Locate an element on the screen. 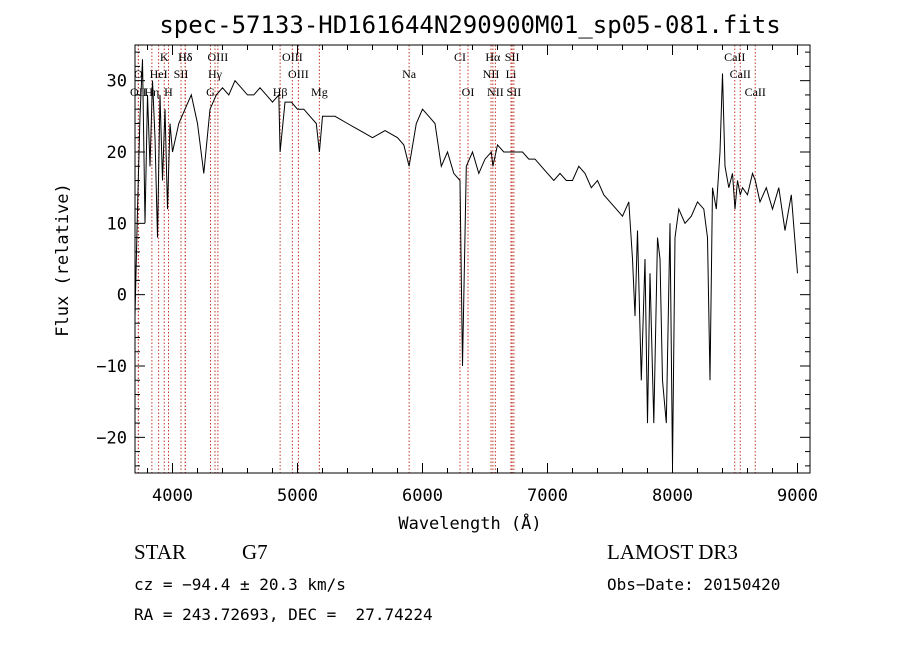 The image size is (900, 649). x-tick-label-2: 6000 is located at coordinates (422, 496).